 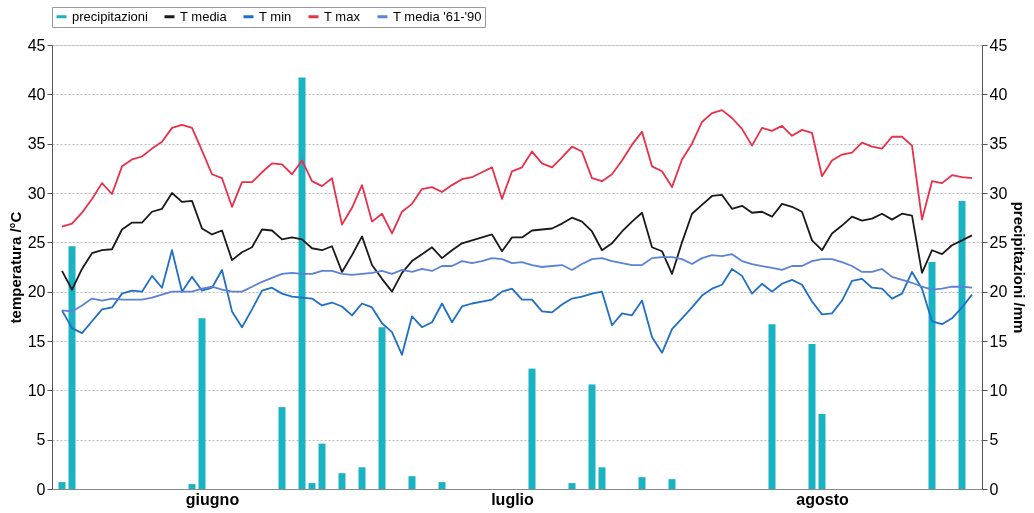 I want to click on legend-label: T media '61-'90, so click(x=437, y=16).